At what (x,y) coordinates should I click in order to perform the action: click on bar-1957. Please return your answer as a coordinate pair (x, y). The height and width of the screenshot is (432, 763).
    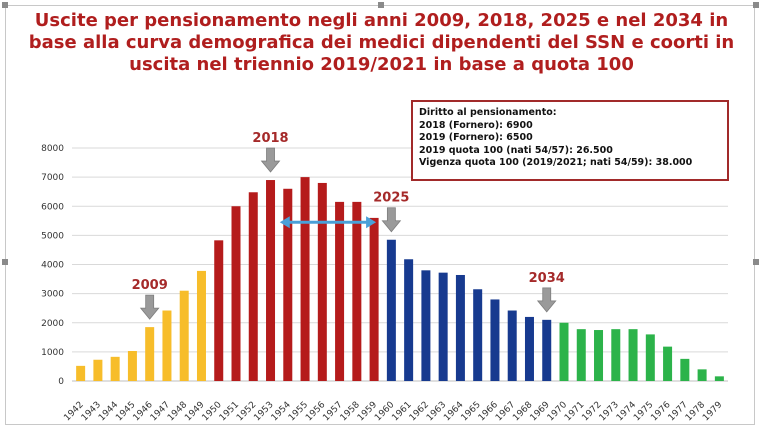
    Looking at the image, I should click on (340, 291).